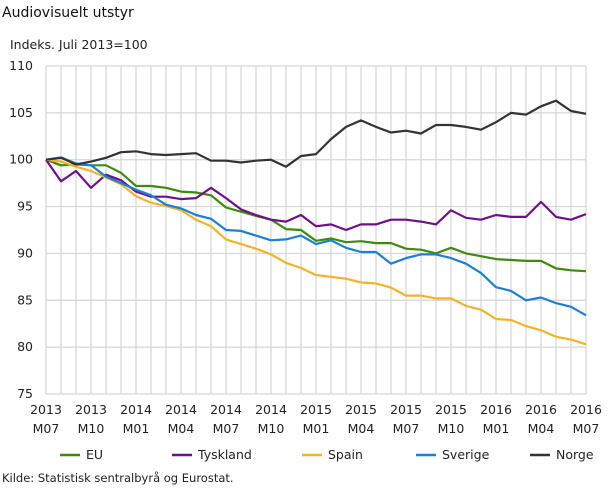  What do you see at coordinates (25, 393) in the screenshot?
I see `y-tick-label: 75` at bounding box center [25, 393].